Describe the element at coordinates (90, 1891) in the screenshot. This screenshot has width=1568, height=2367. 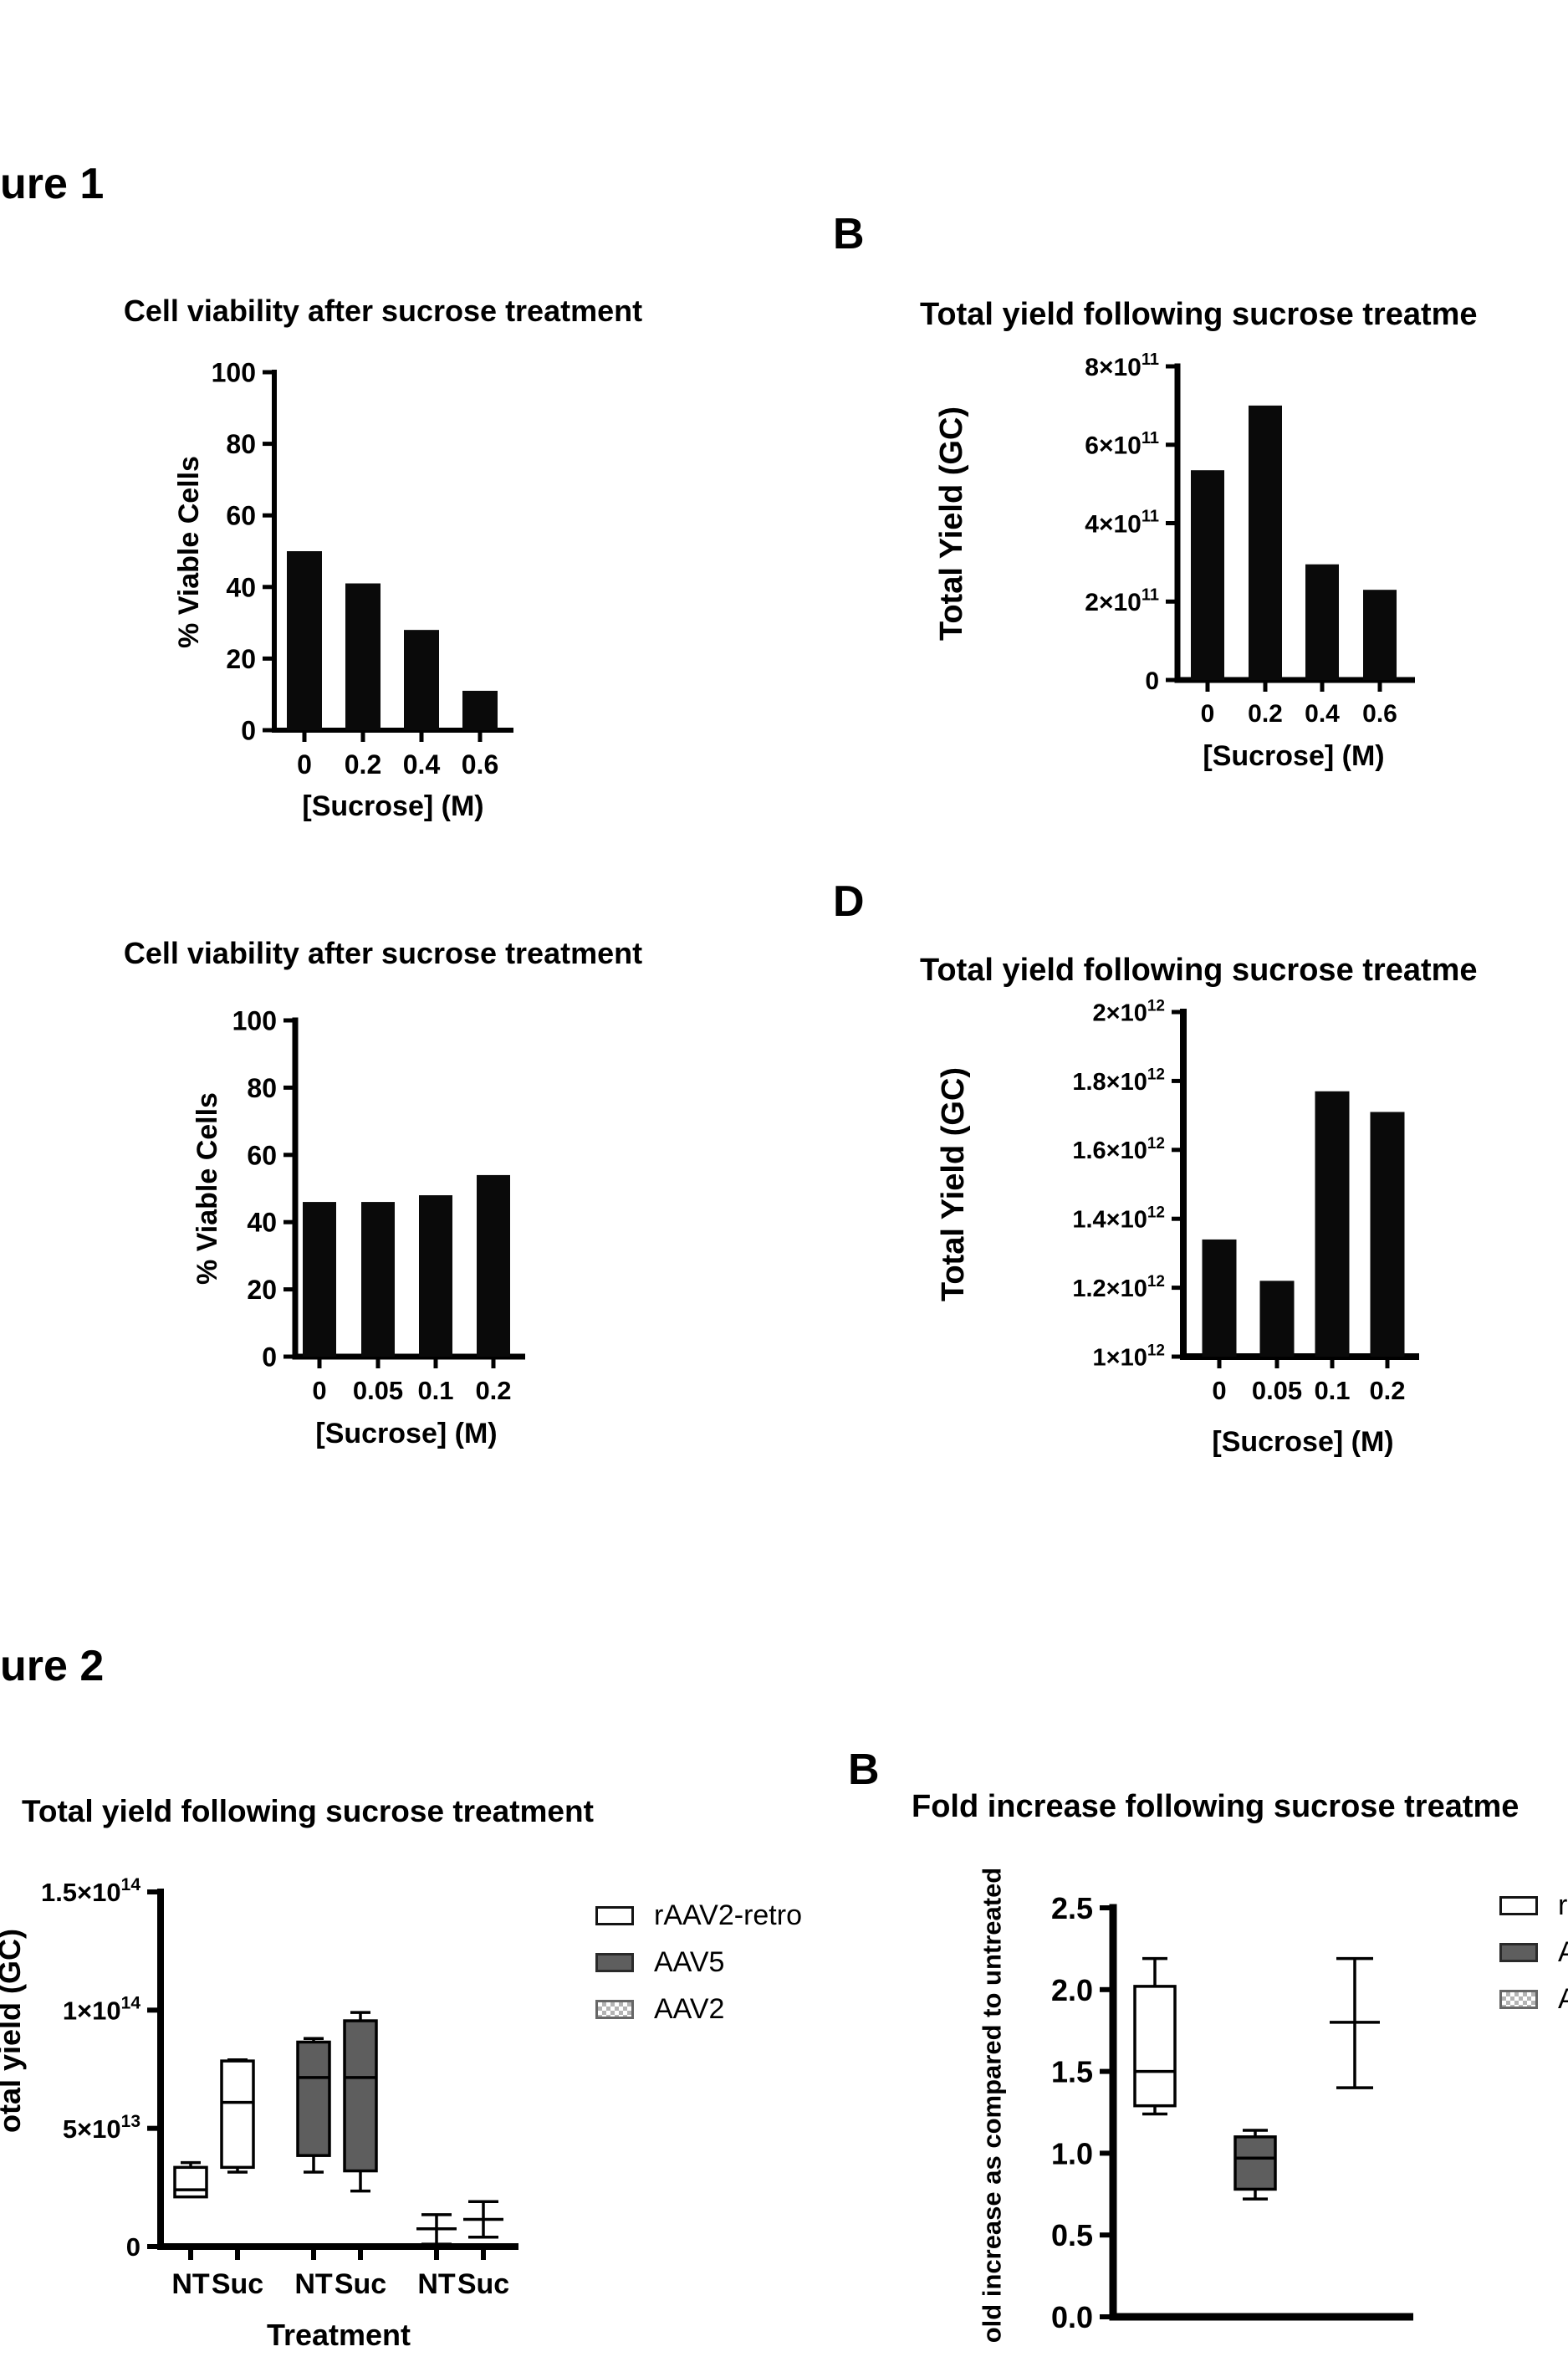
I see `y-tick-label: 1.5×10¹⁴` at that location.